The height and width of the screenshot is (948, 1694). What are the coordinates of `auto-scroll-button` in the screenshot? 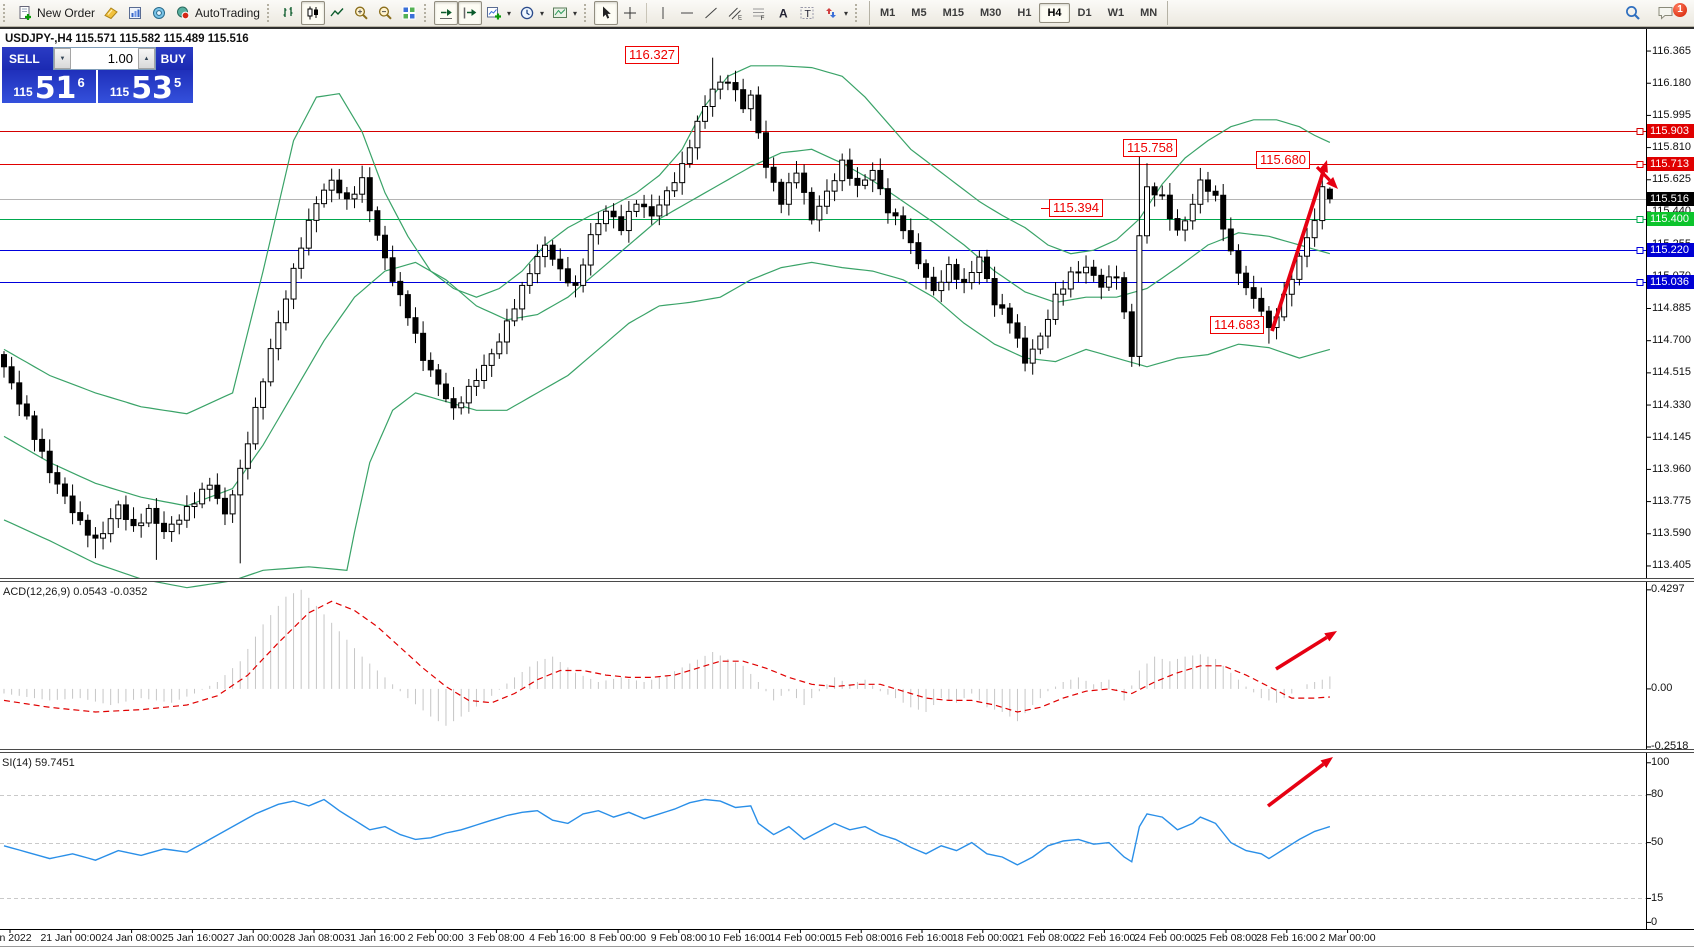 It's located at (445, 13).